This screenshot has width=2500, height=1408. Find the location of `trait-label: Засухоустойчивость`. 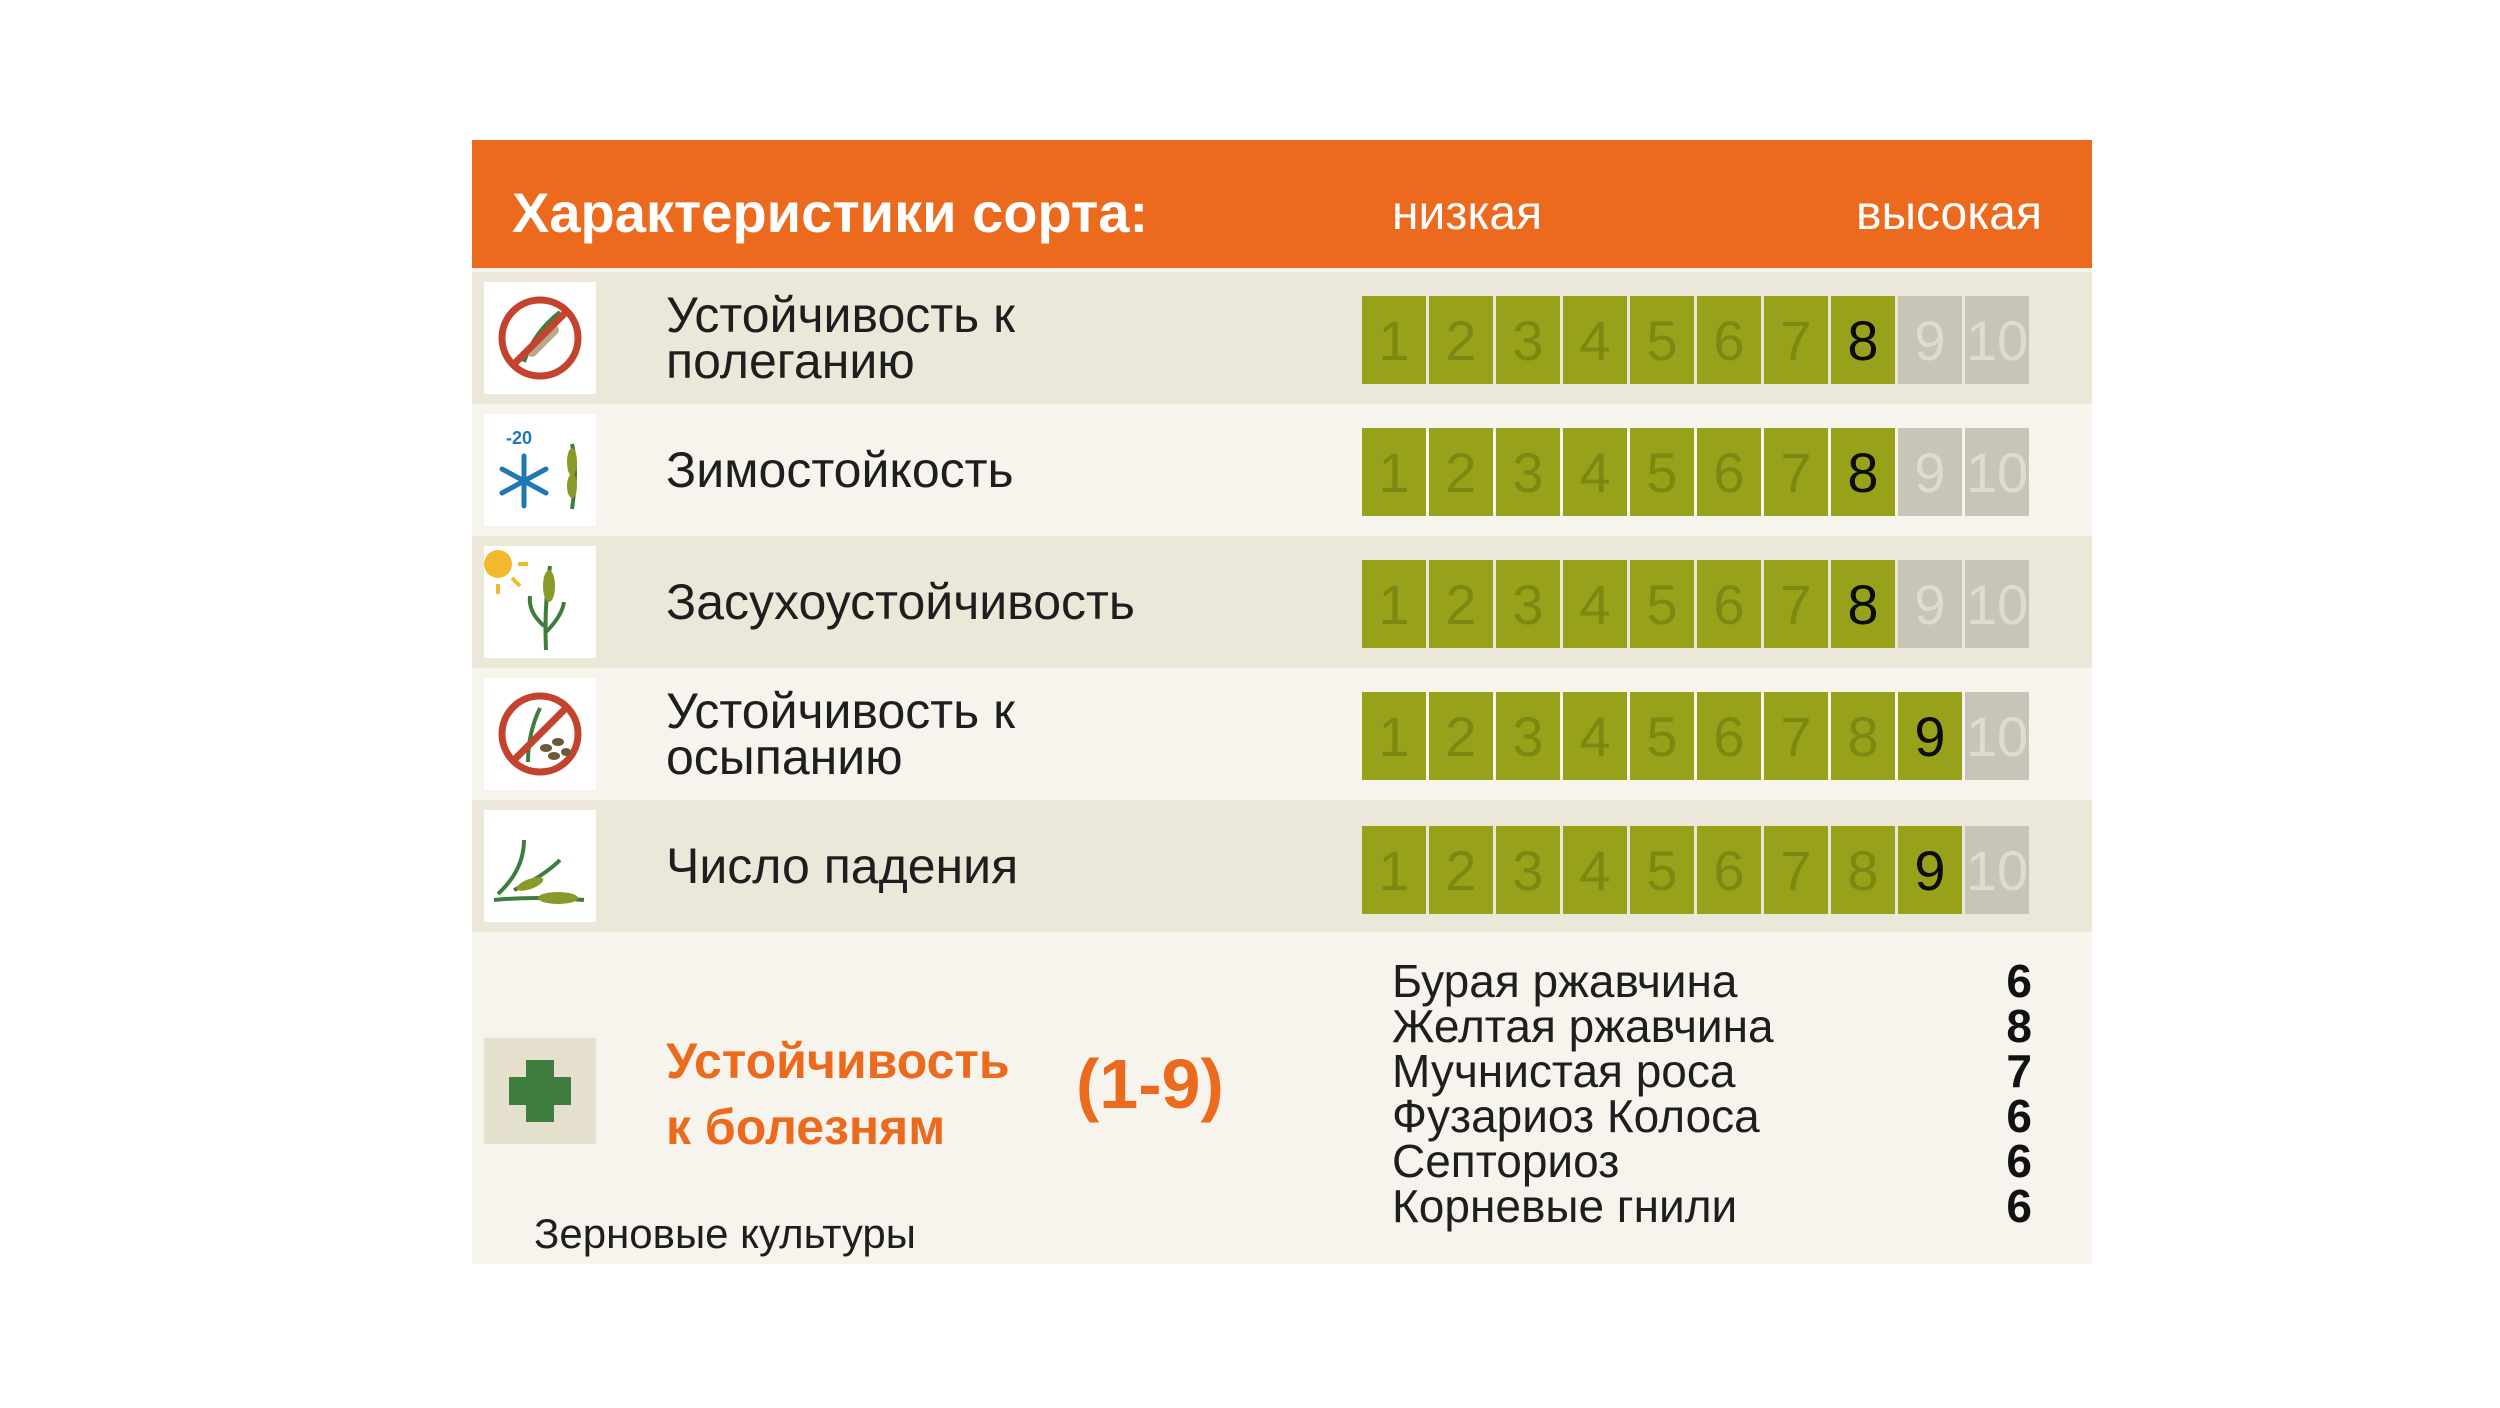

trait-label: Засухоустойчивость is located at coordinates (976, 602).